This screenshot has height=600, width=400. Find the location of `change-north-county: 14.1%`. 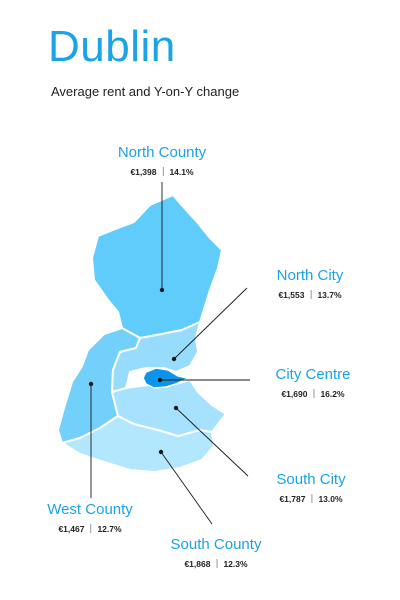

change-north-county: 14.1% is located at coordinates (181, 172).